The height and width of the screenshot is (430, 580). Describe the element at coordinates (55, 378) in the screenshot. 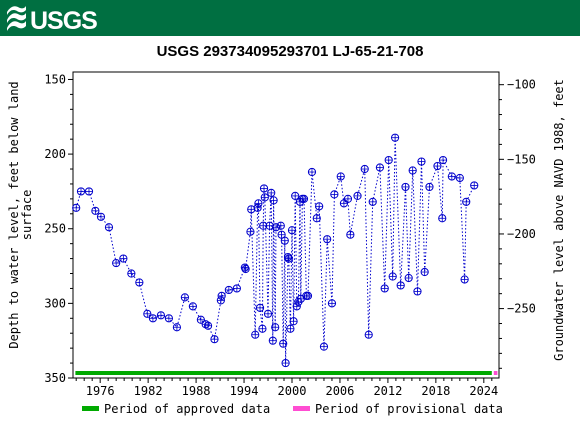

I see `left-axis-tick-label: 350` at that location.